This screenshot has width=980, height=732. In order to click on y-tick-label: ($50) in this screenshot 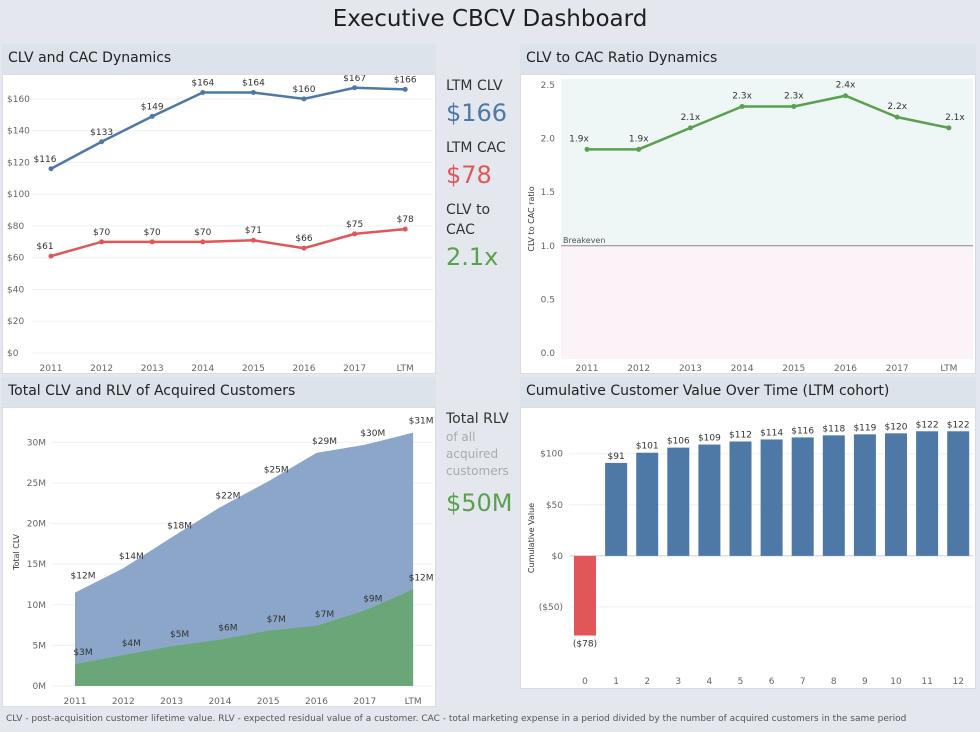, I will do `click(551, 608)`.